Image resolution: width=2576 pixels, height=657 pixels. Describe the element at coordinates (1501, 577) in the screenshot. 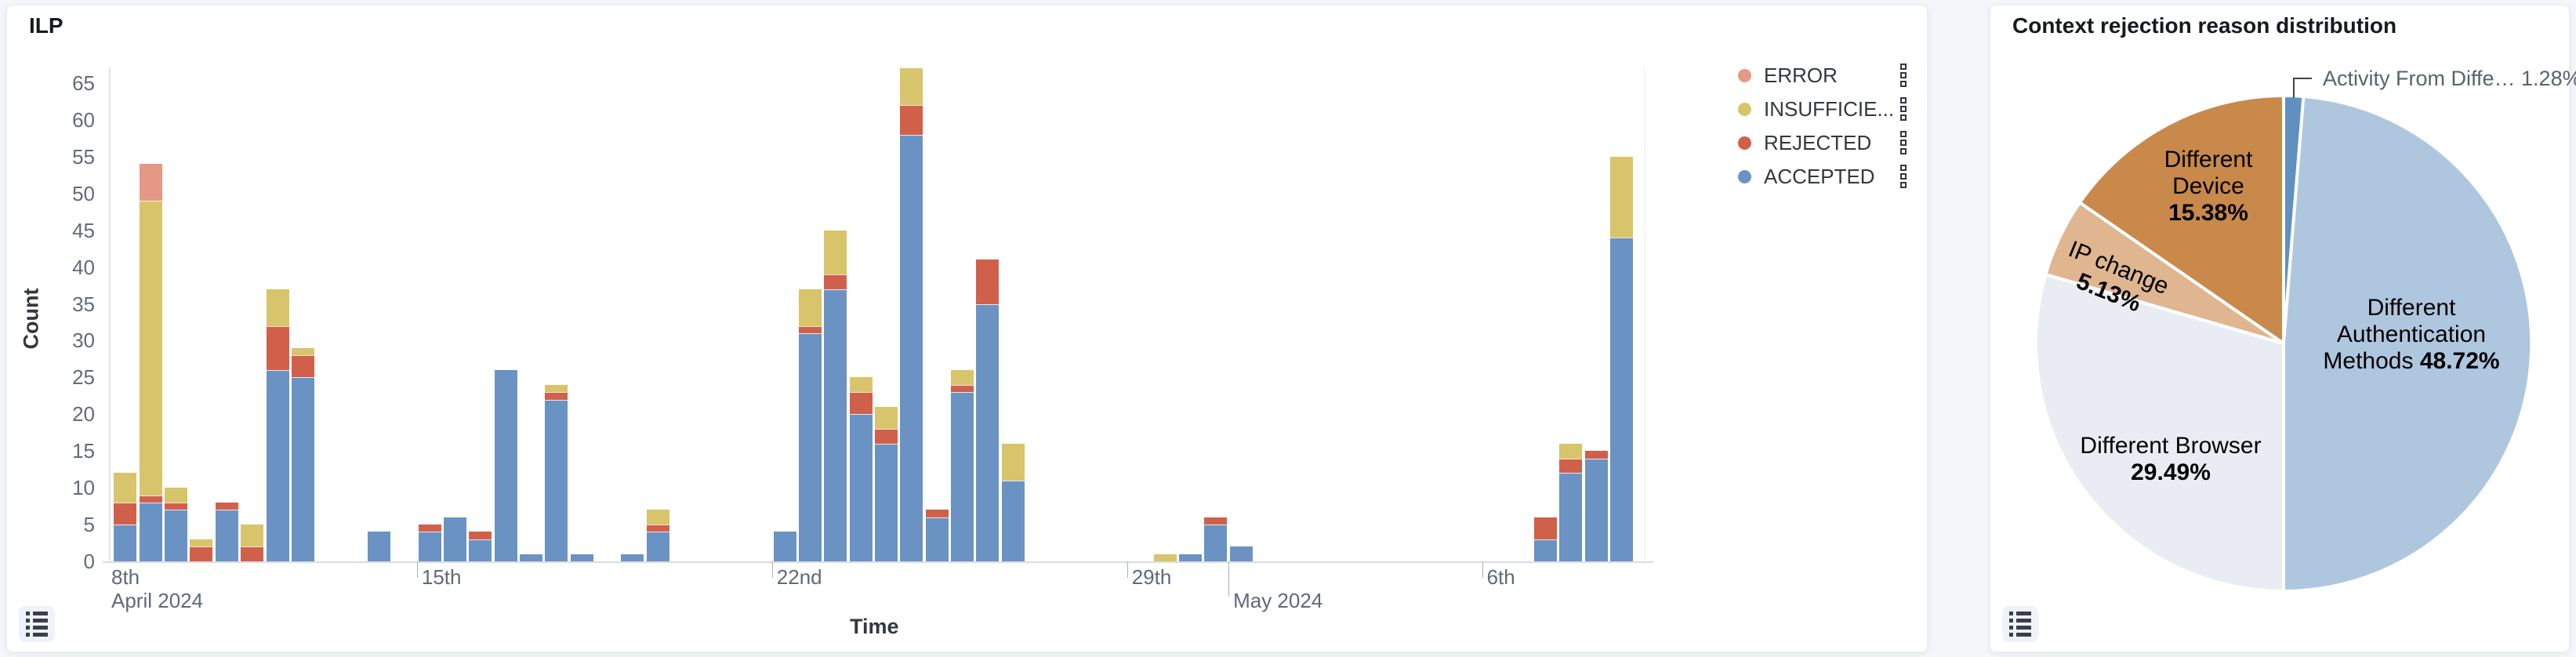

I see `x-tick-label: 6th` at that location.